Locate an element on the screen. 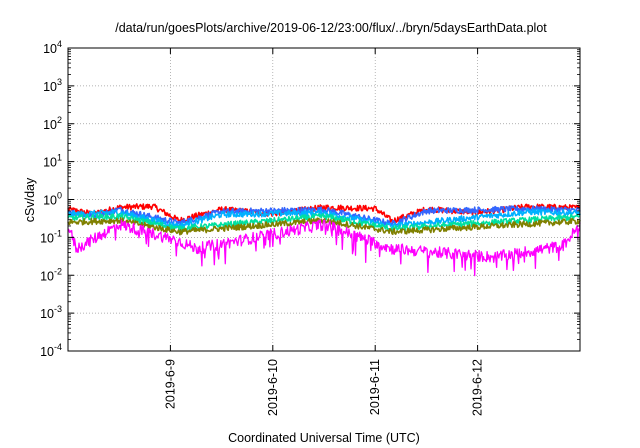 This screenshot has width=640, height=448. y-tick-label: 10⁰ is located at coordinates (52, 199).